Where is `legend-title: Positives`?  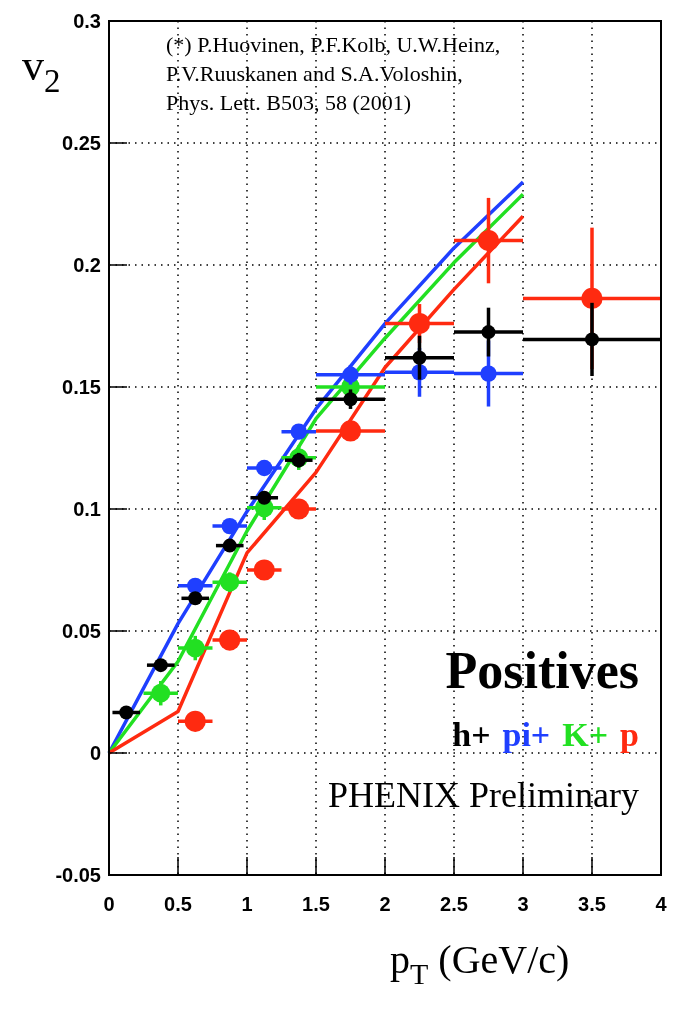
legend-title: Positives is located at coordinates (542, 670).